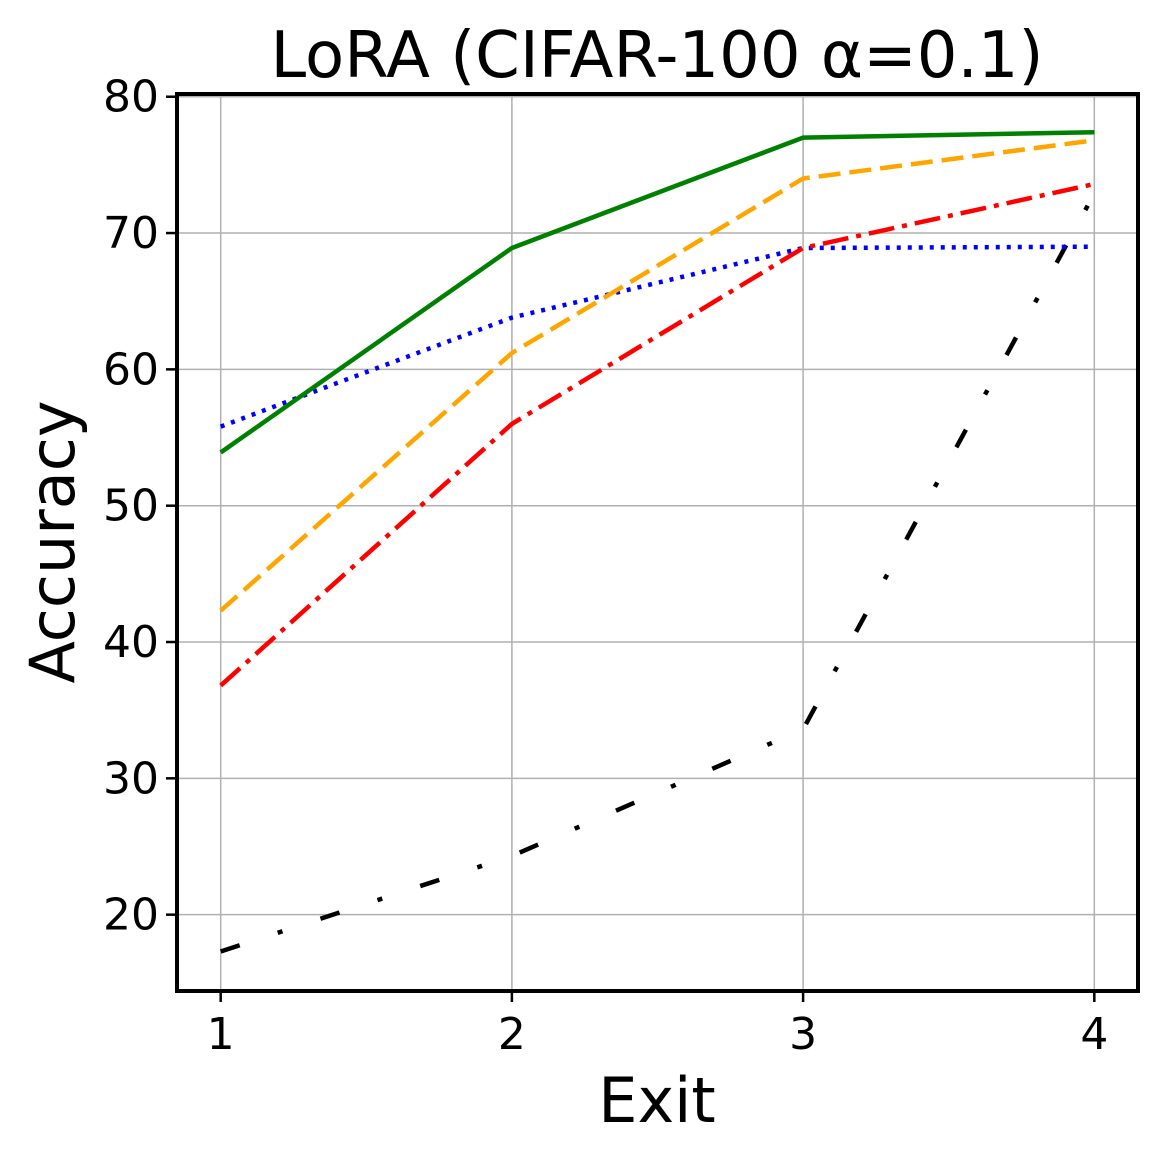  I want to click on x-tick-label: 1, so click(221, 1034).